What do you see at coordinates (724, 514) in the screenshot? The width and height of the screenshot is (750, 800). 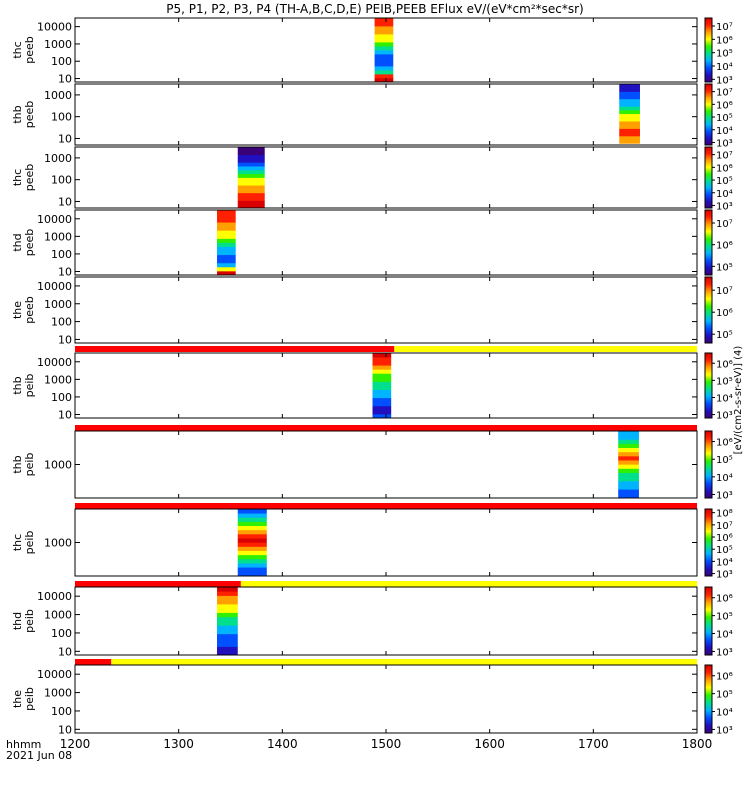 I see `colorbar-tick-label: 10⁸` at bounding box center [724, 514].